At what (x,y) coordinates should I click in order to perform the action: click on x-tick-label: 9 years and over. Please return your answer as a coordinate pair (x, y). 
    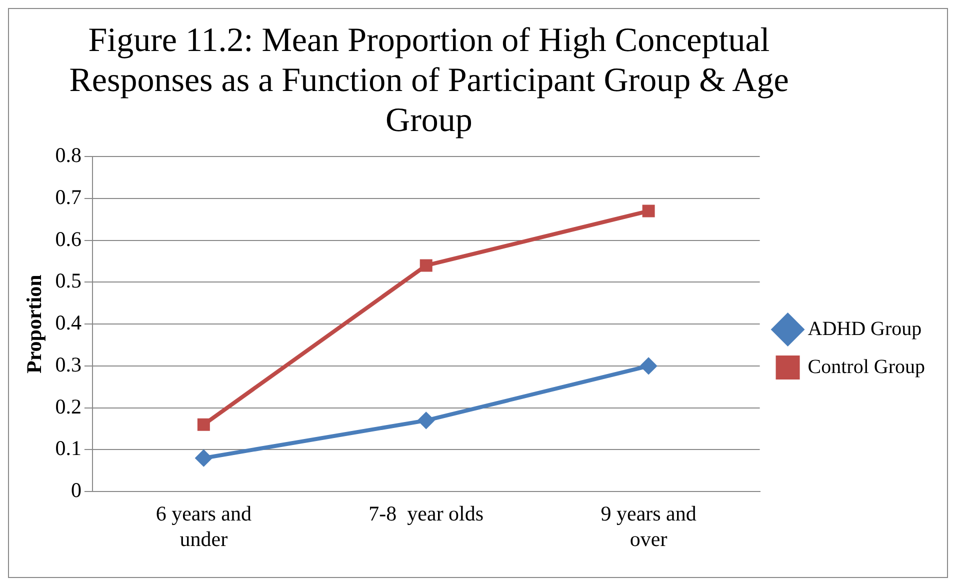
    Looking at the image, I should click on (648, 526).